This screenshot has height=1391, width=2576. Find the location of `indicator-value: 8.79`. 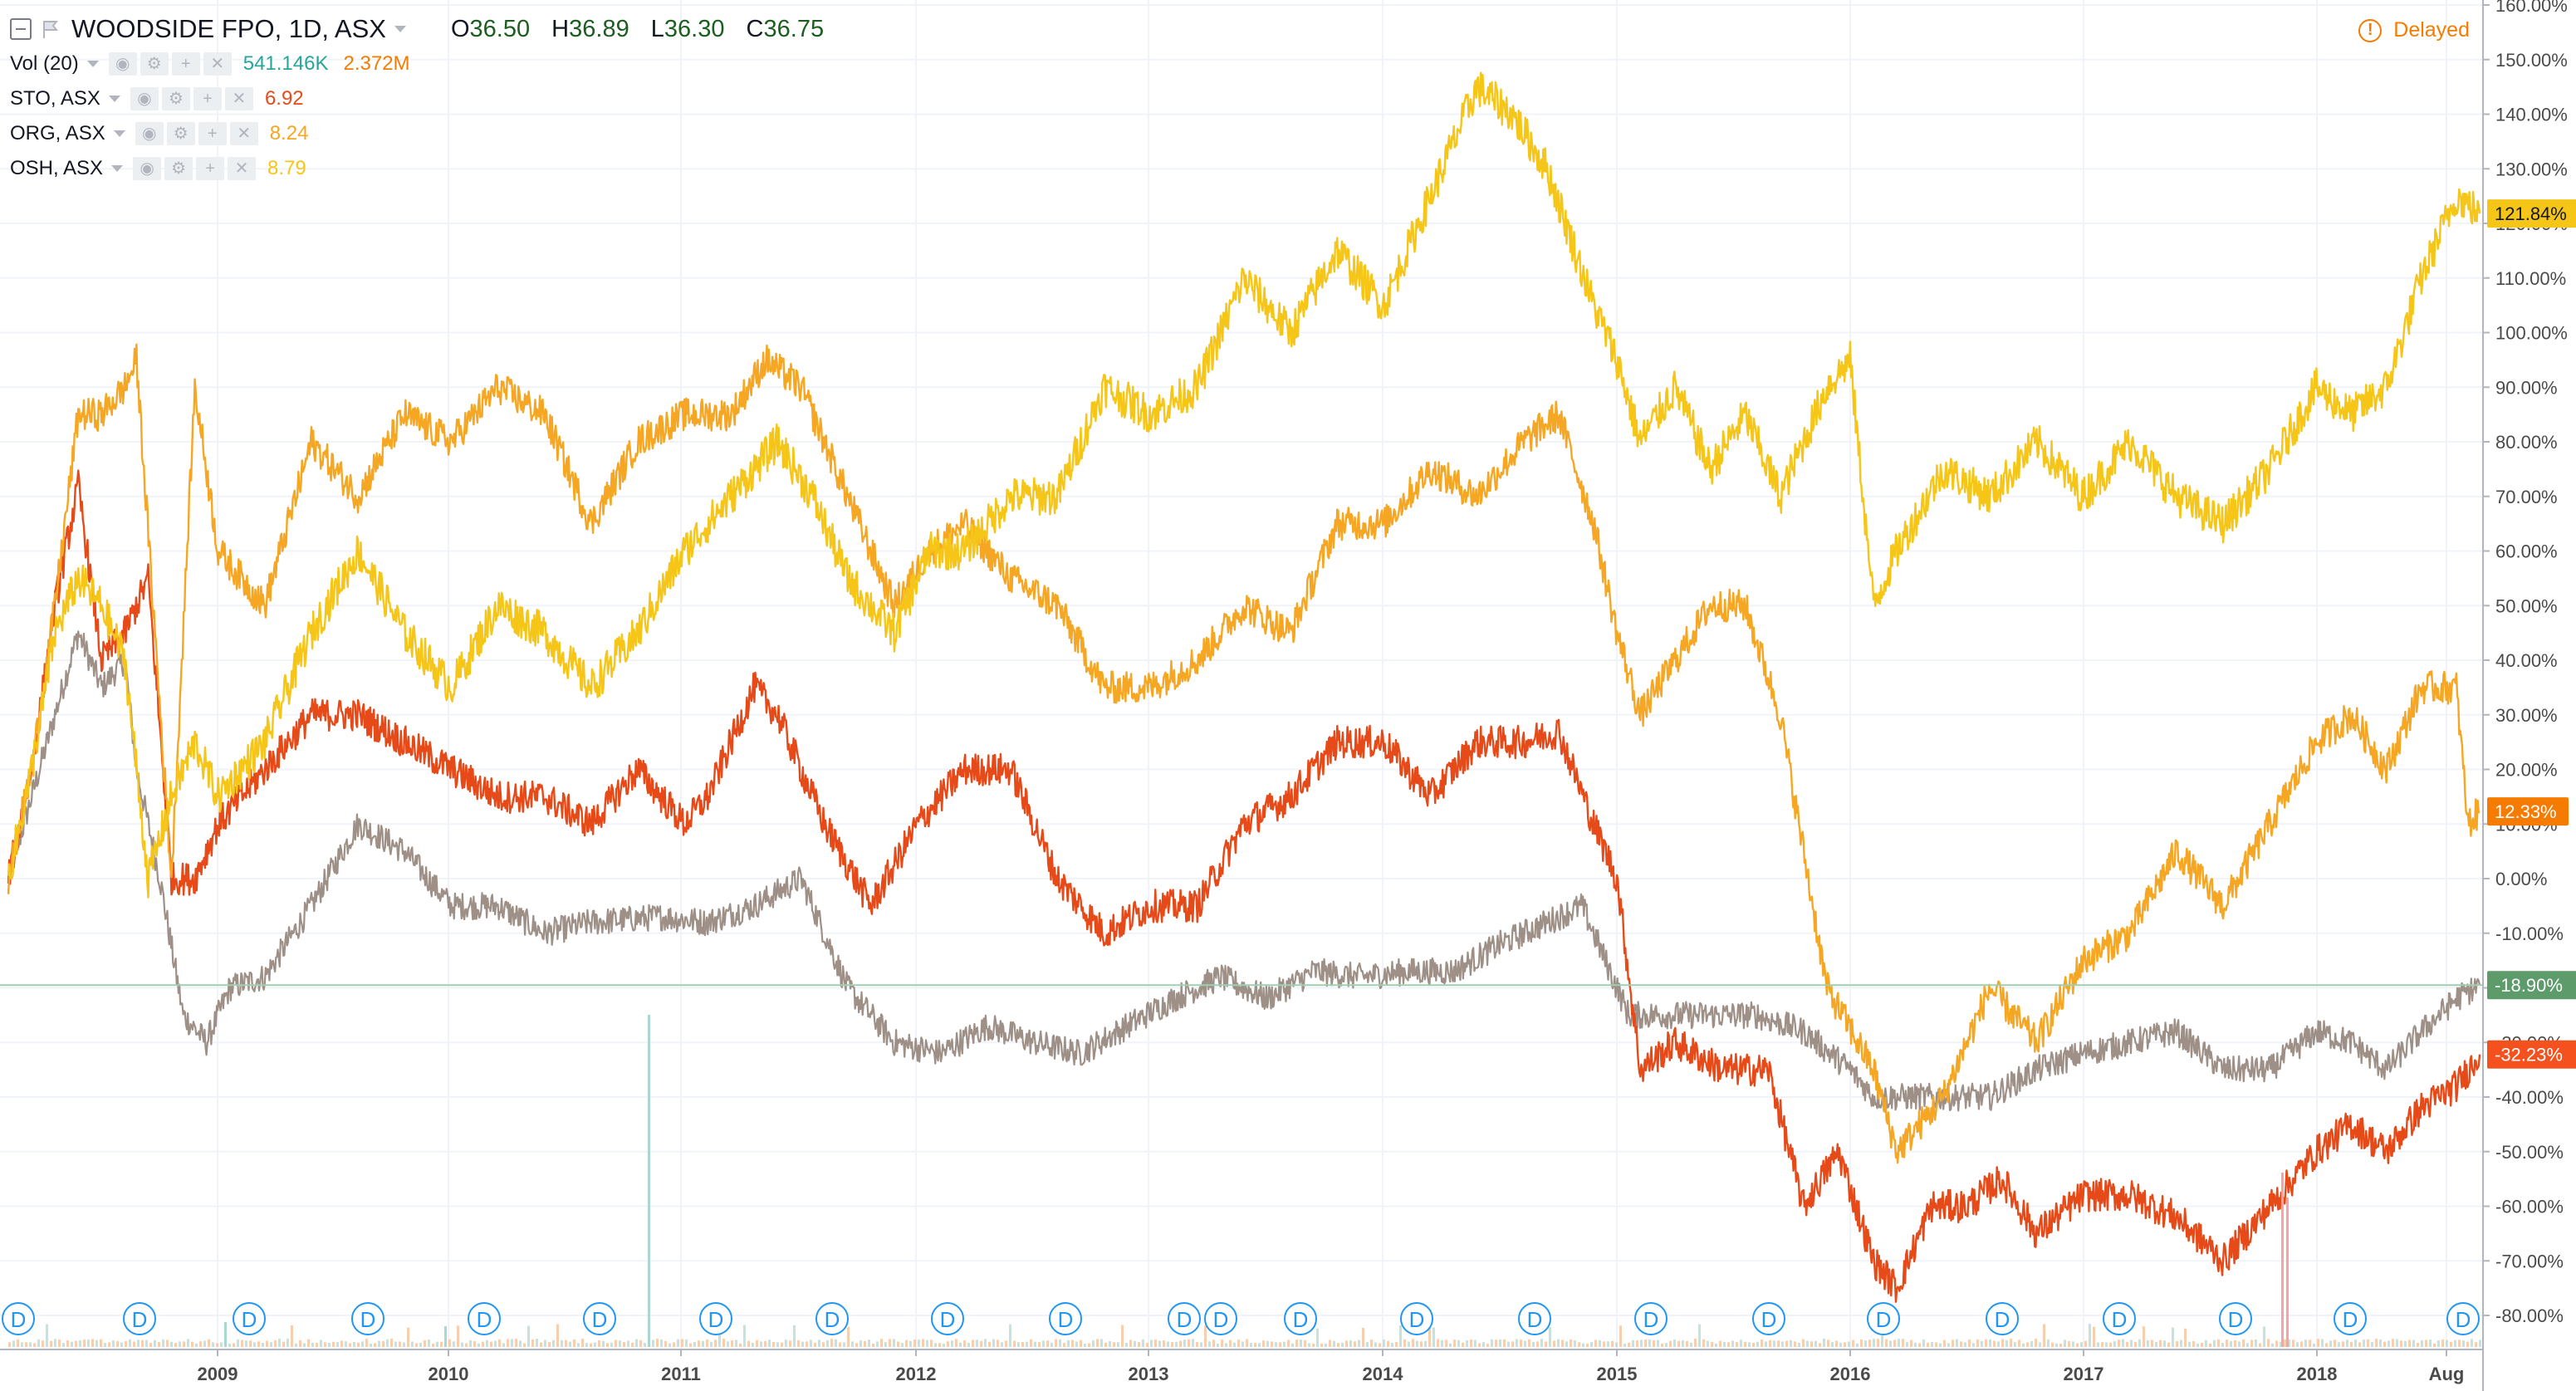

indicator-value: 8.79 is located at coordinates (287, 168).